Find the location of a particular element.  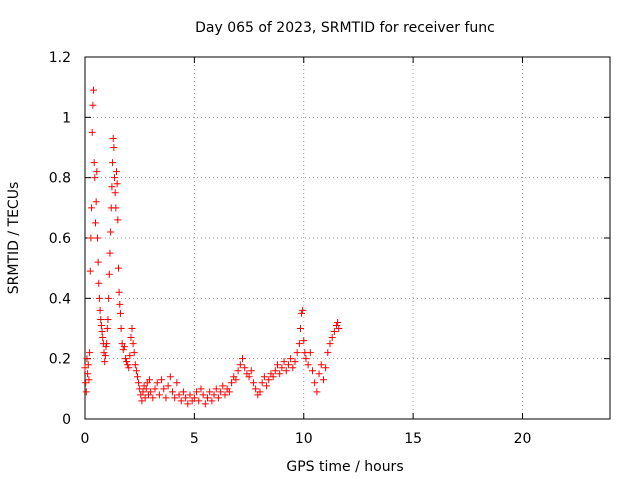

y-tick-label: 1 is located at coordinates (66, 118).